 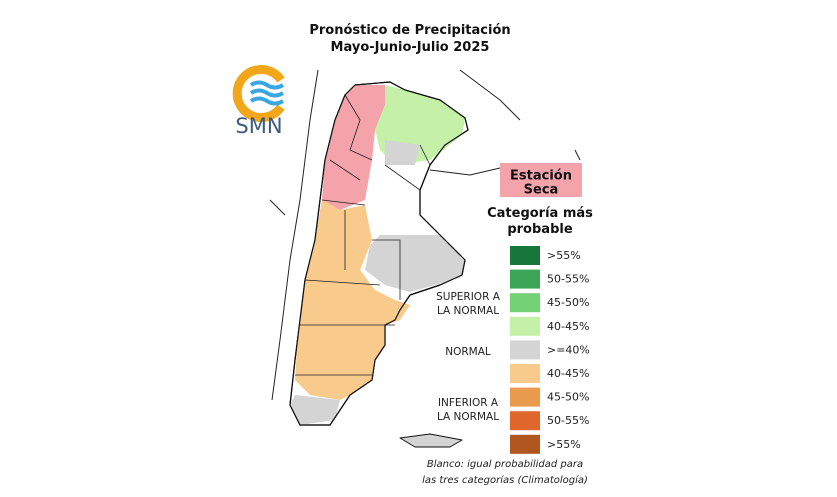 I want to click on logo: SMN, so click(x=258, y=101).